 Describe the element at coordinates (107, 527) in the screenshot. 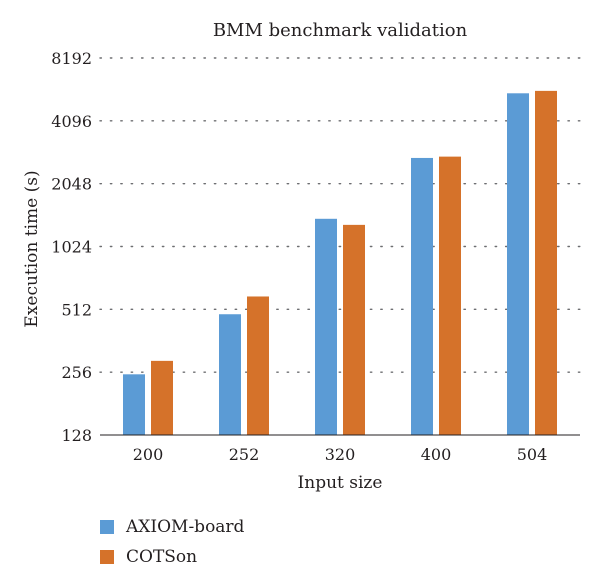

I see `legend-swatch-axiom` at that location.